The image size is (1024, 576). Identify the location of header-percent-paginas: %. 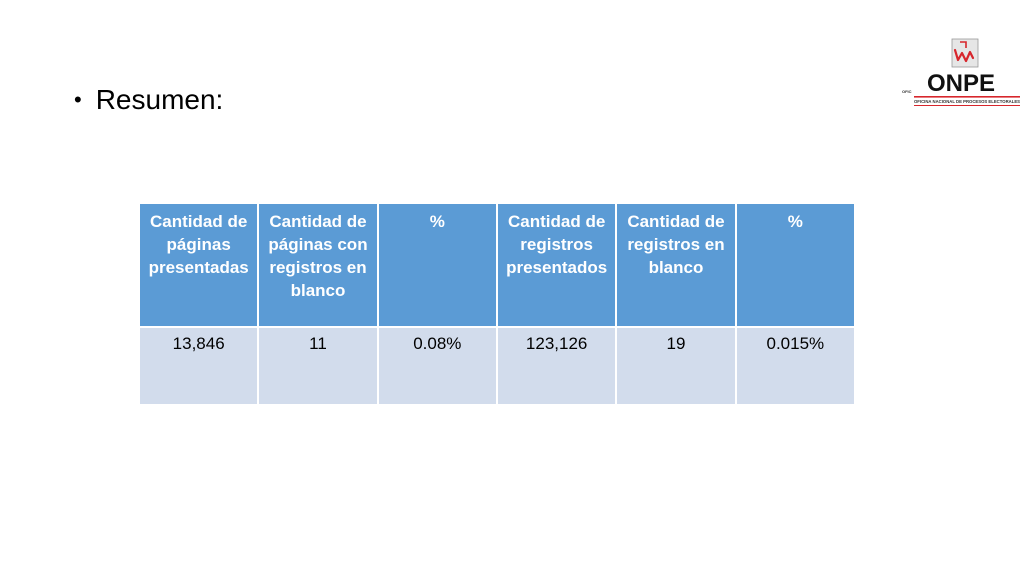
(437, 265).